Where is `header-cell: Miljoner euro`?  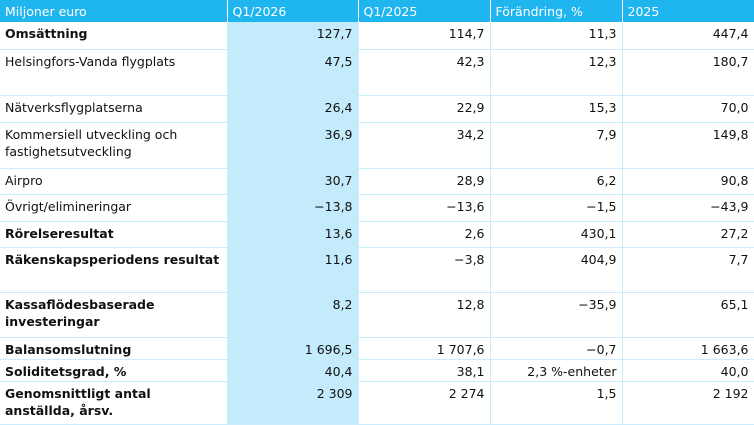 header-cell: Miljoner euro is located at coordinates (114, 11).